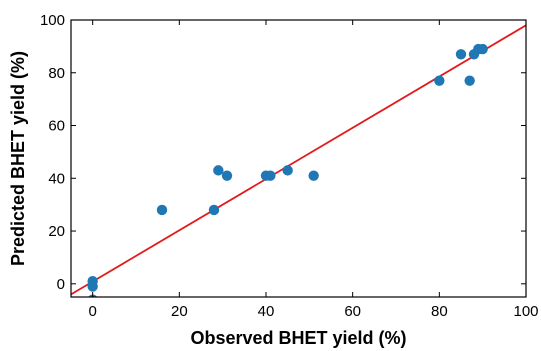  I want to click on y-axis-label: Predicted BHET yield (%), so click(18, 158).